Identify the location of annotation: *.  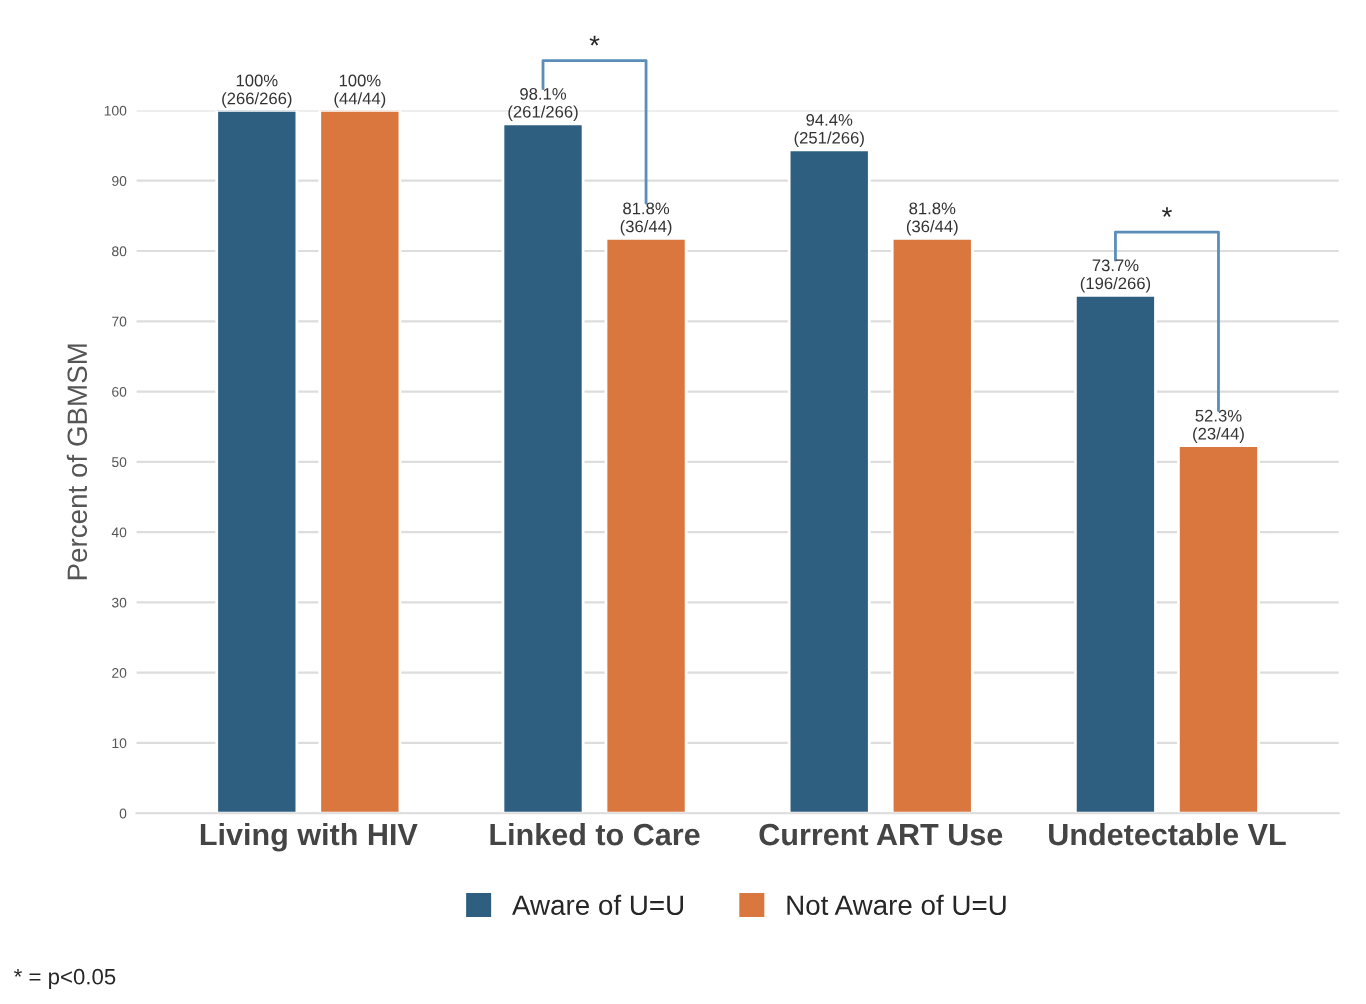
(1167, 212).